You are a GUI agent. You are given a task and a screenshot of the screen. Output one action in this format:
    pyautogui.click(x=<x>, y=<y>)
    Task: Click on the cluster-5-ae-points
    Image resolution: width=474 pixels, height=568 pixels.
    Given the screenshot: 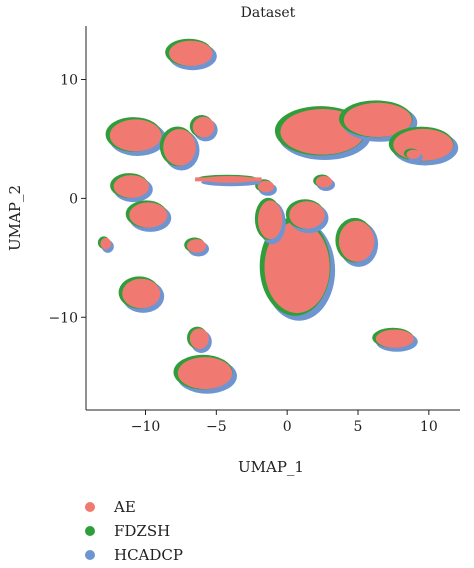 What is the action you would take?
    pyautogui.click(x=131, y=186)
    